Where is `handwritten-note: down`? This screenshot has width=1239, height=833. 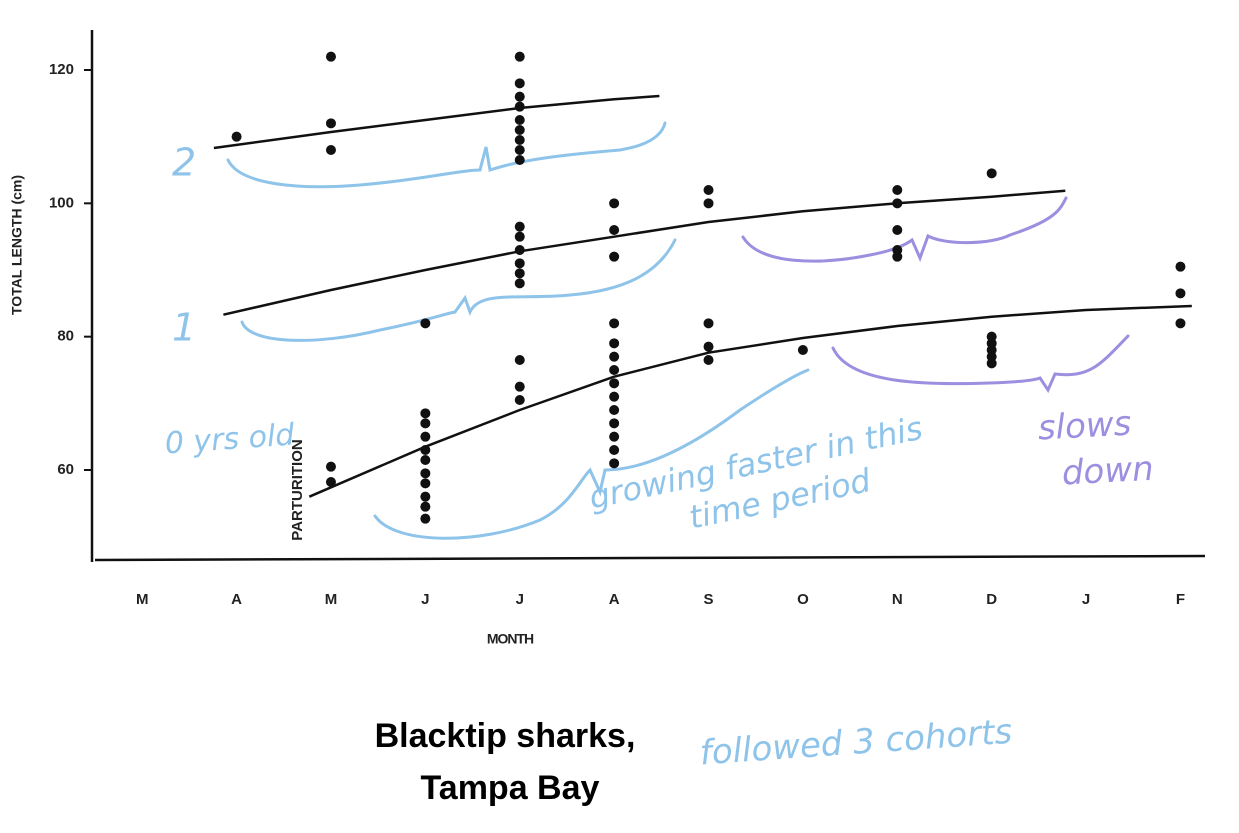 handwritten-note: down is located at coordinates (1108, 471).